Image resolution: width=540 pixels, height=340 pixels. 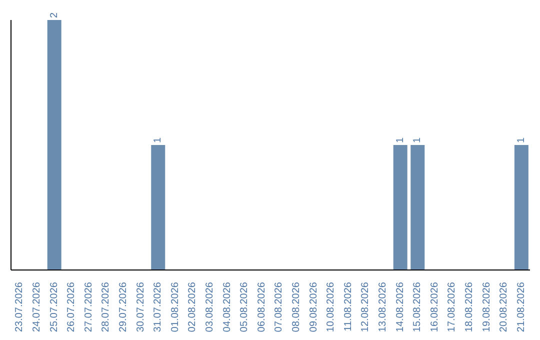 I want to click on x-tick-label: 15.08.2026, so click(x=418, y=307).